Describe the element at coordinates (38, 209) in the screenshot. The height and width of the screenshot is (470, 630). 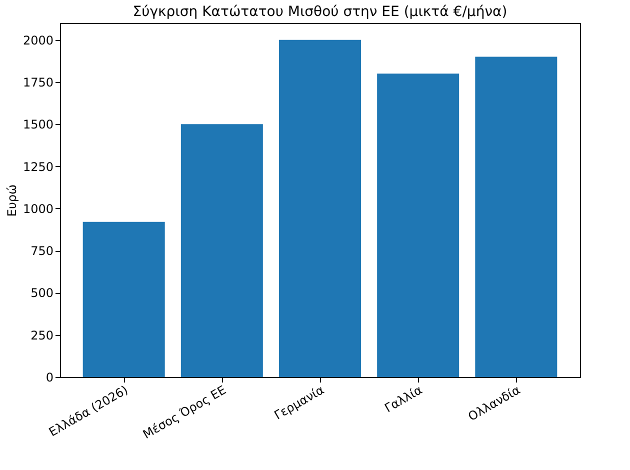
I see `y-tick-label: 1000` at that location.